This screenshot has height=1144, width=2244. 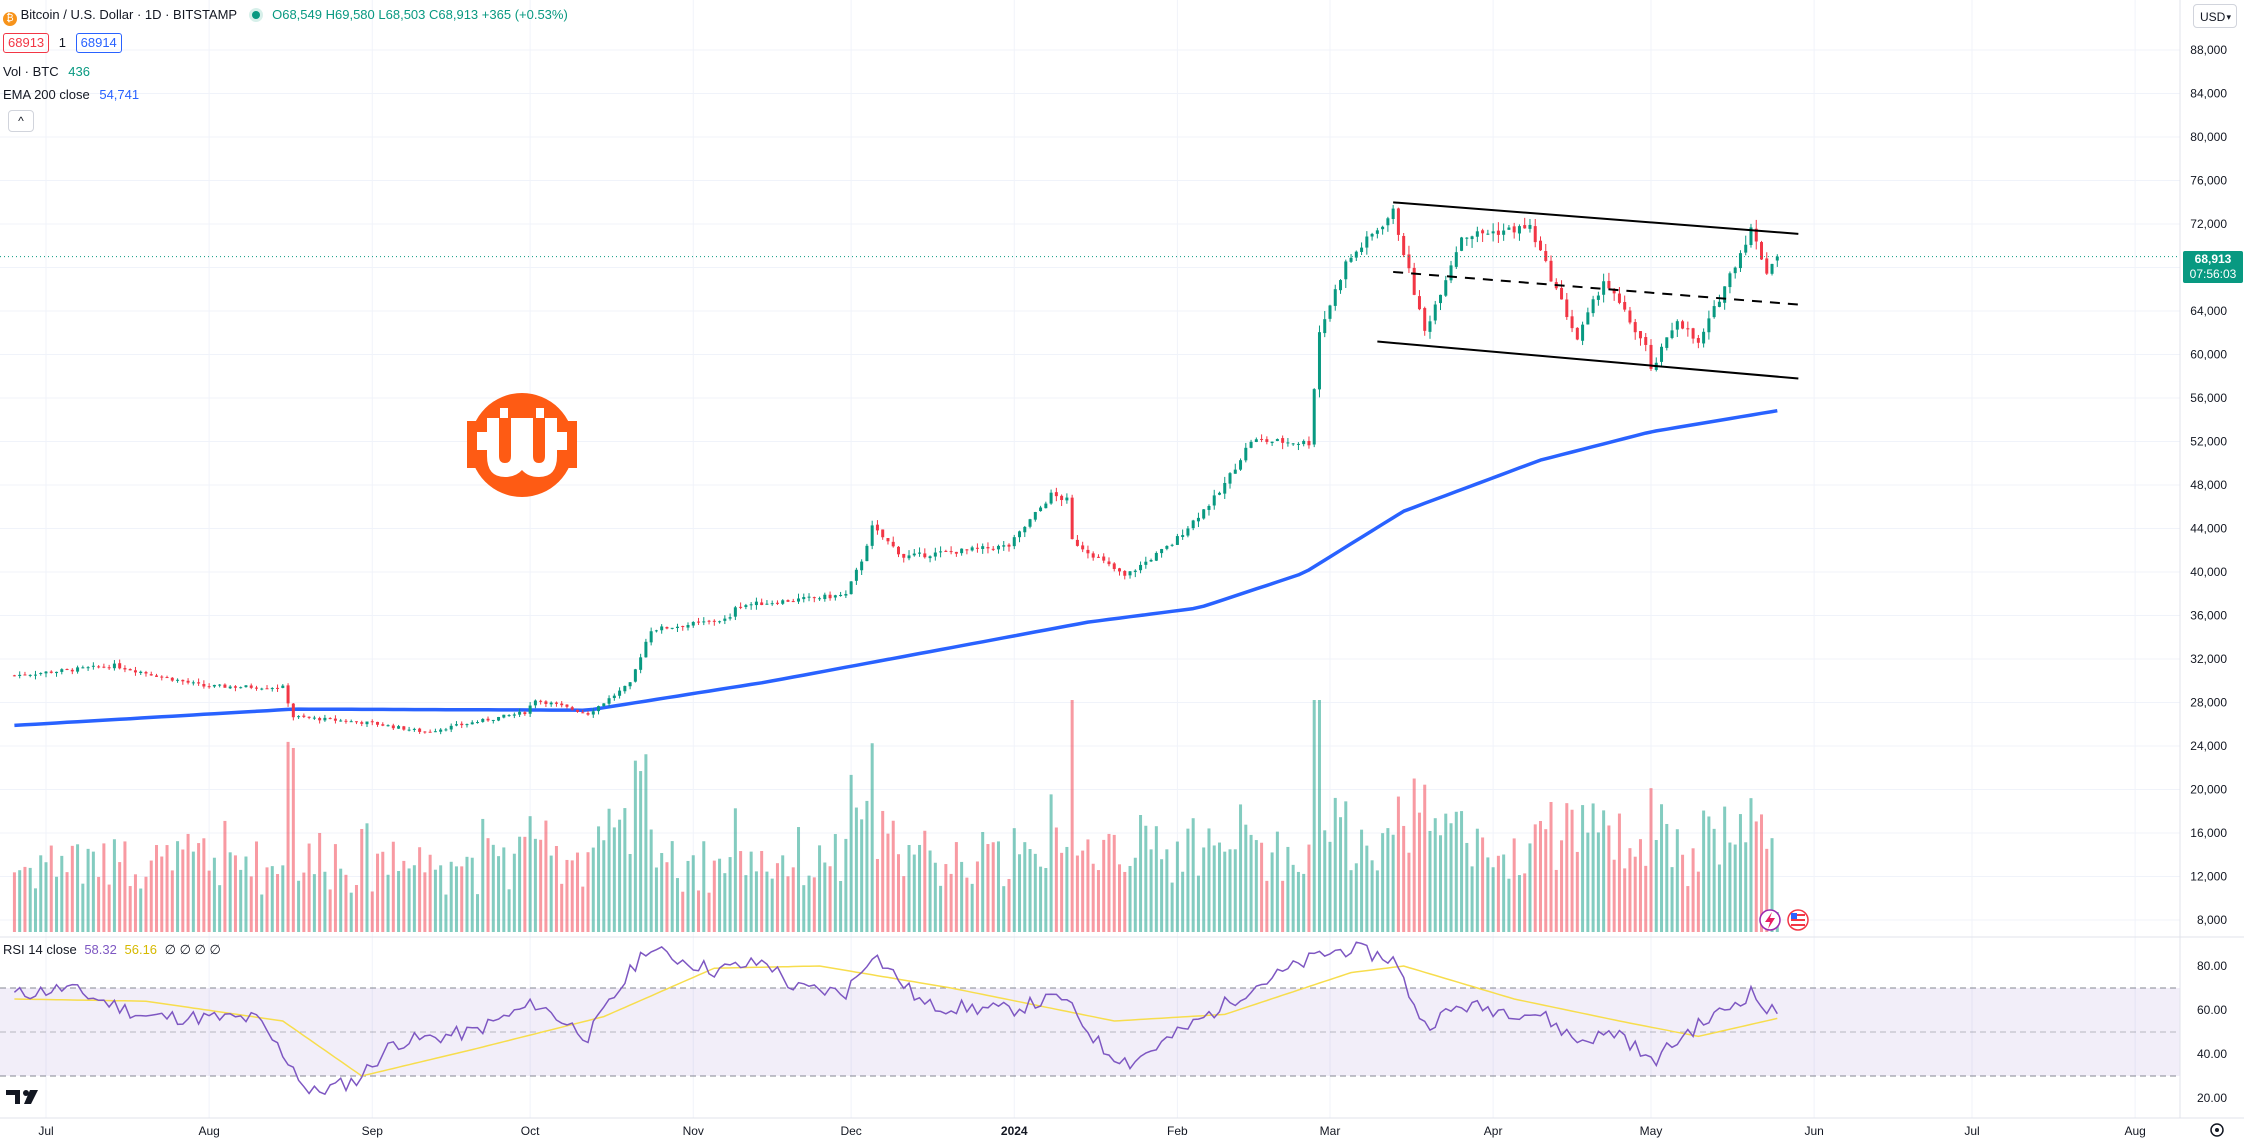 What do you see at coordinates (2217, 1130) in the screenshot?
I see `settings-gear-icon` at bounding box center [2217, 1130].